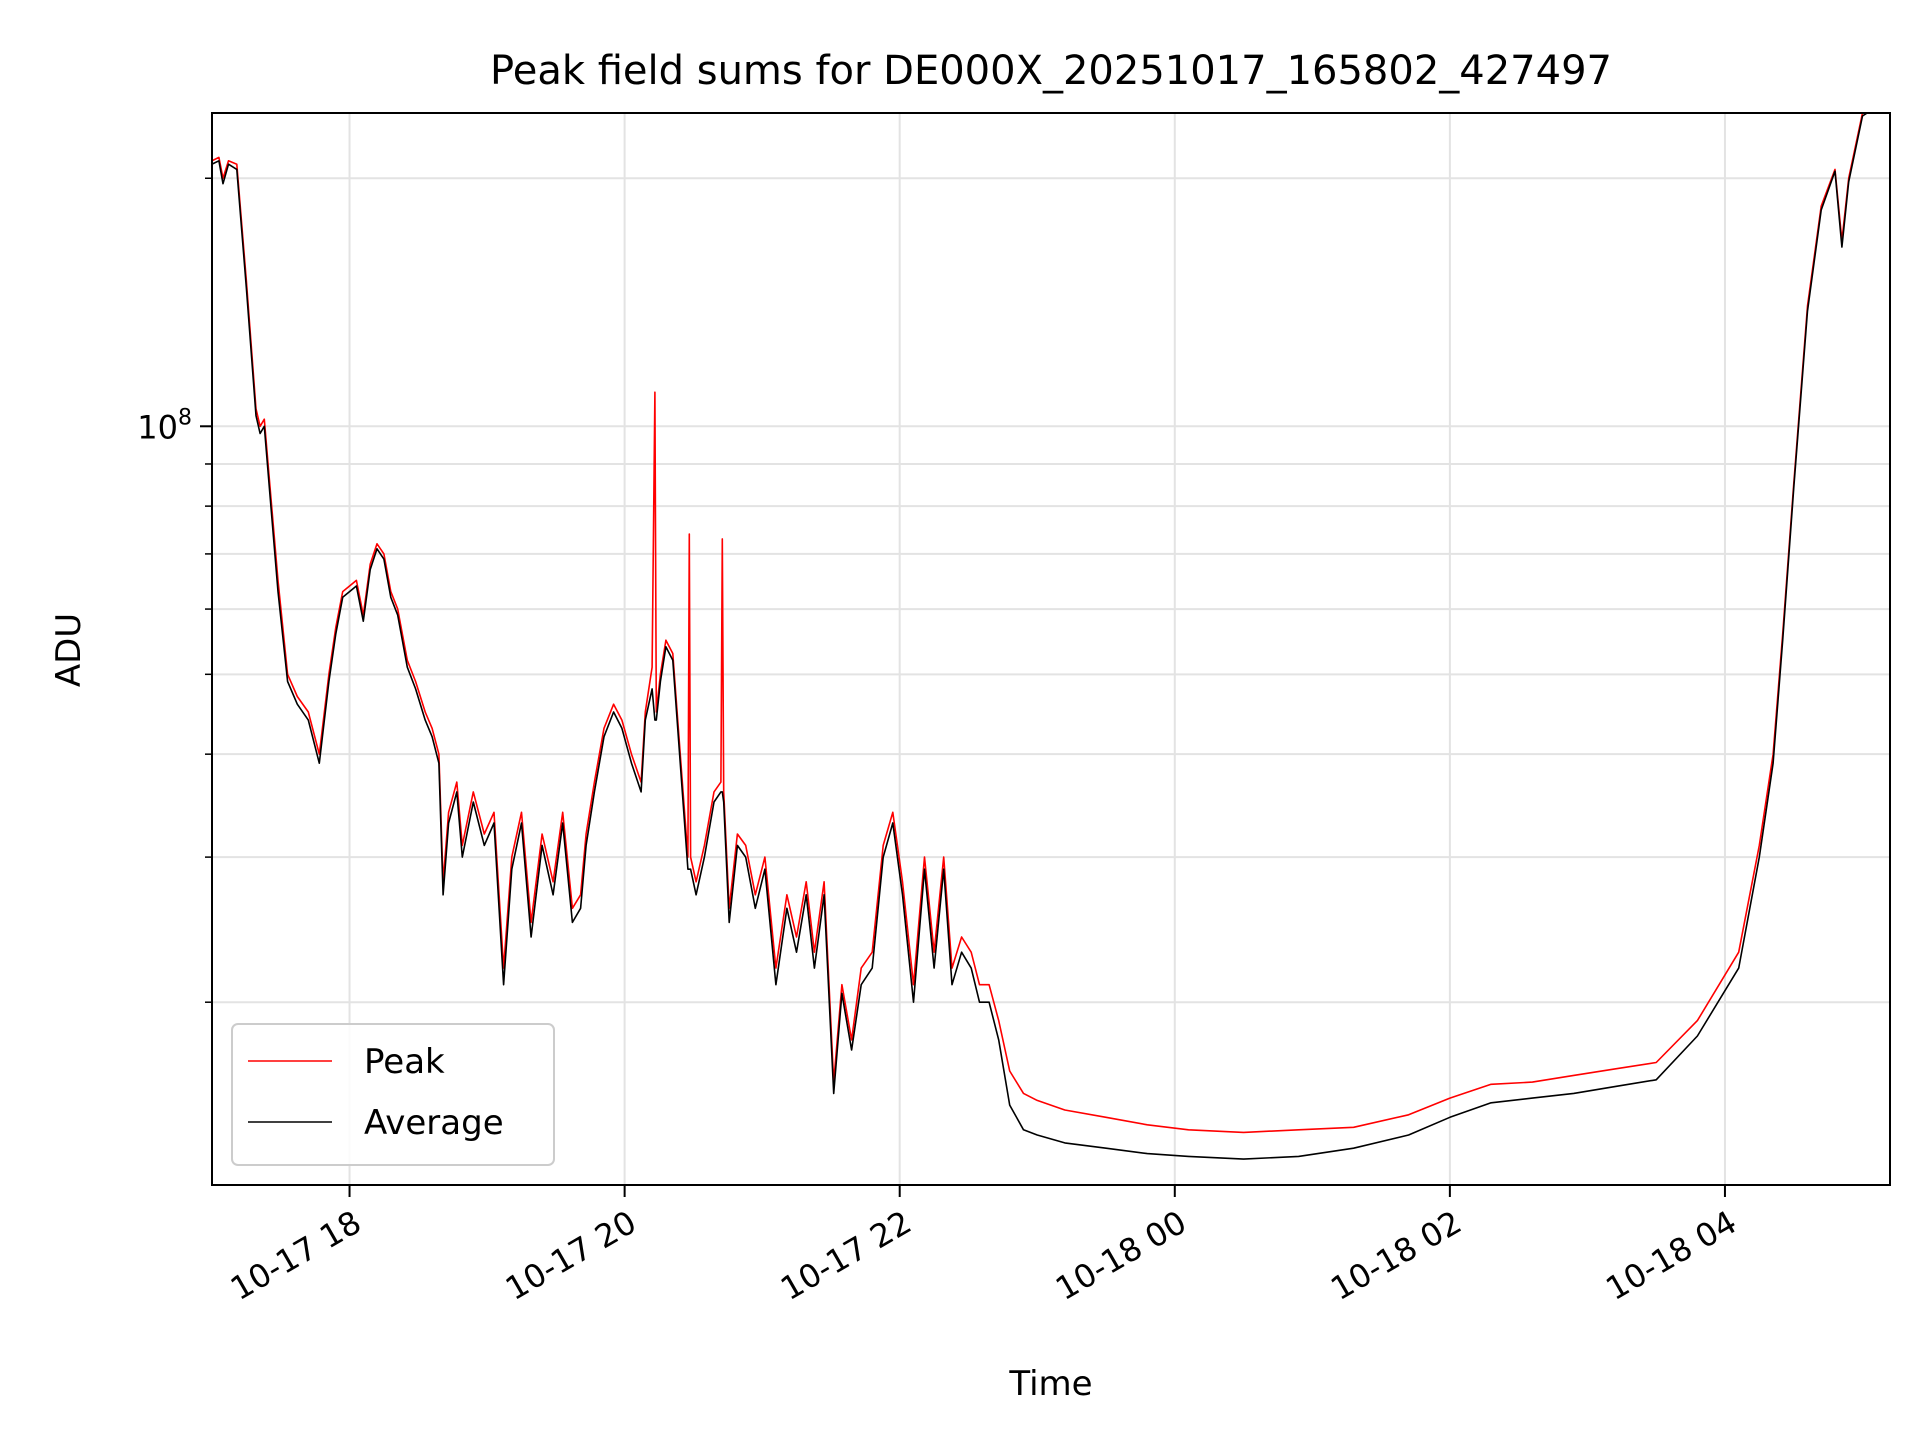 Image resolution: width=1920 pixels, height=1440 pixels. Describe the element at coordinates (69, 650) in the screenshot. I see `y-axis-label: ADU` at that location.